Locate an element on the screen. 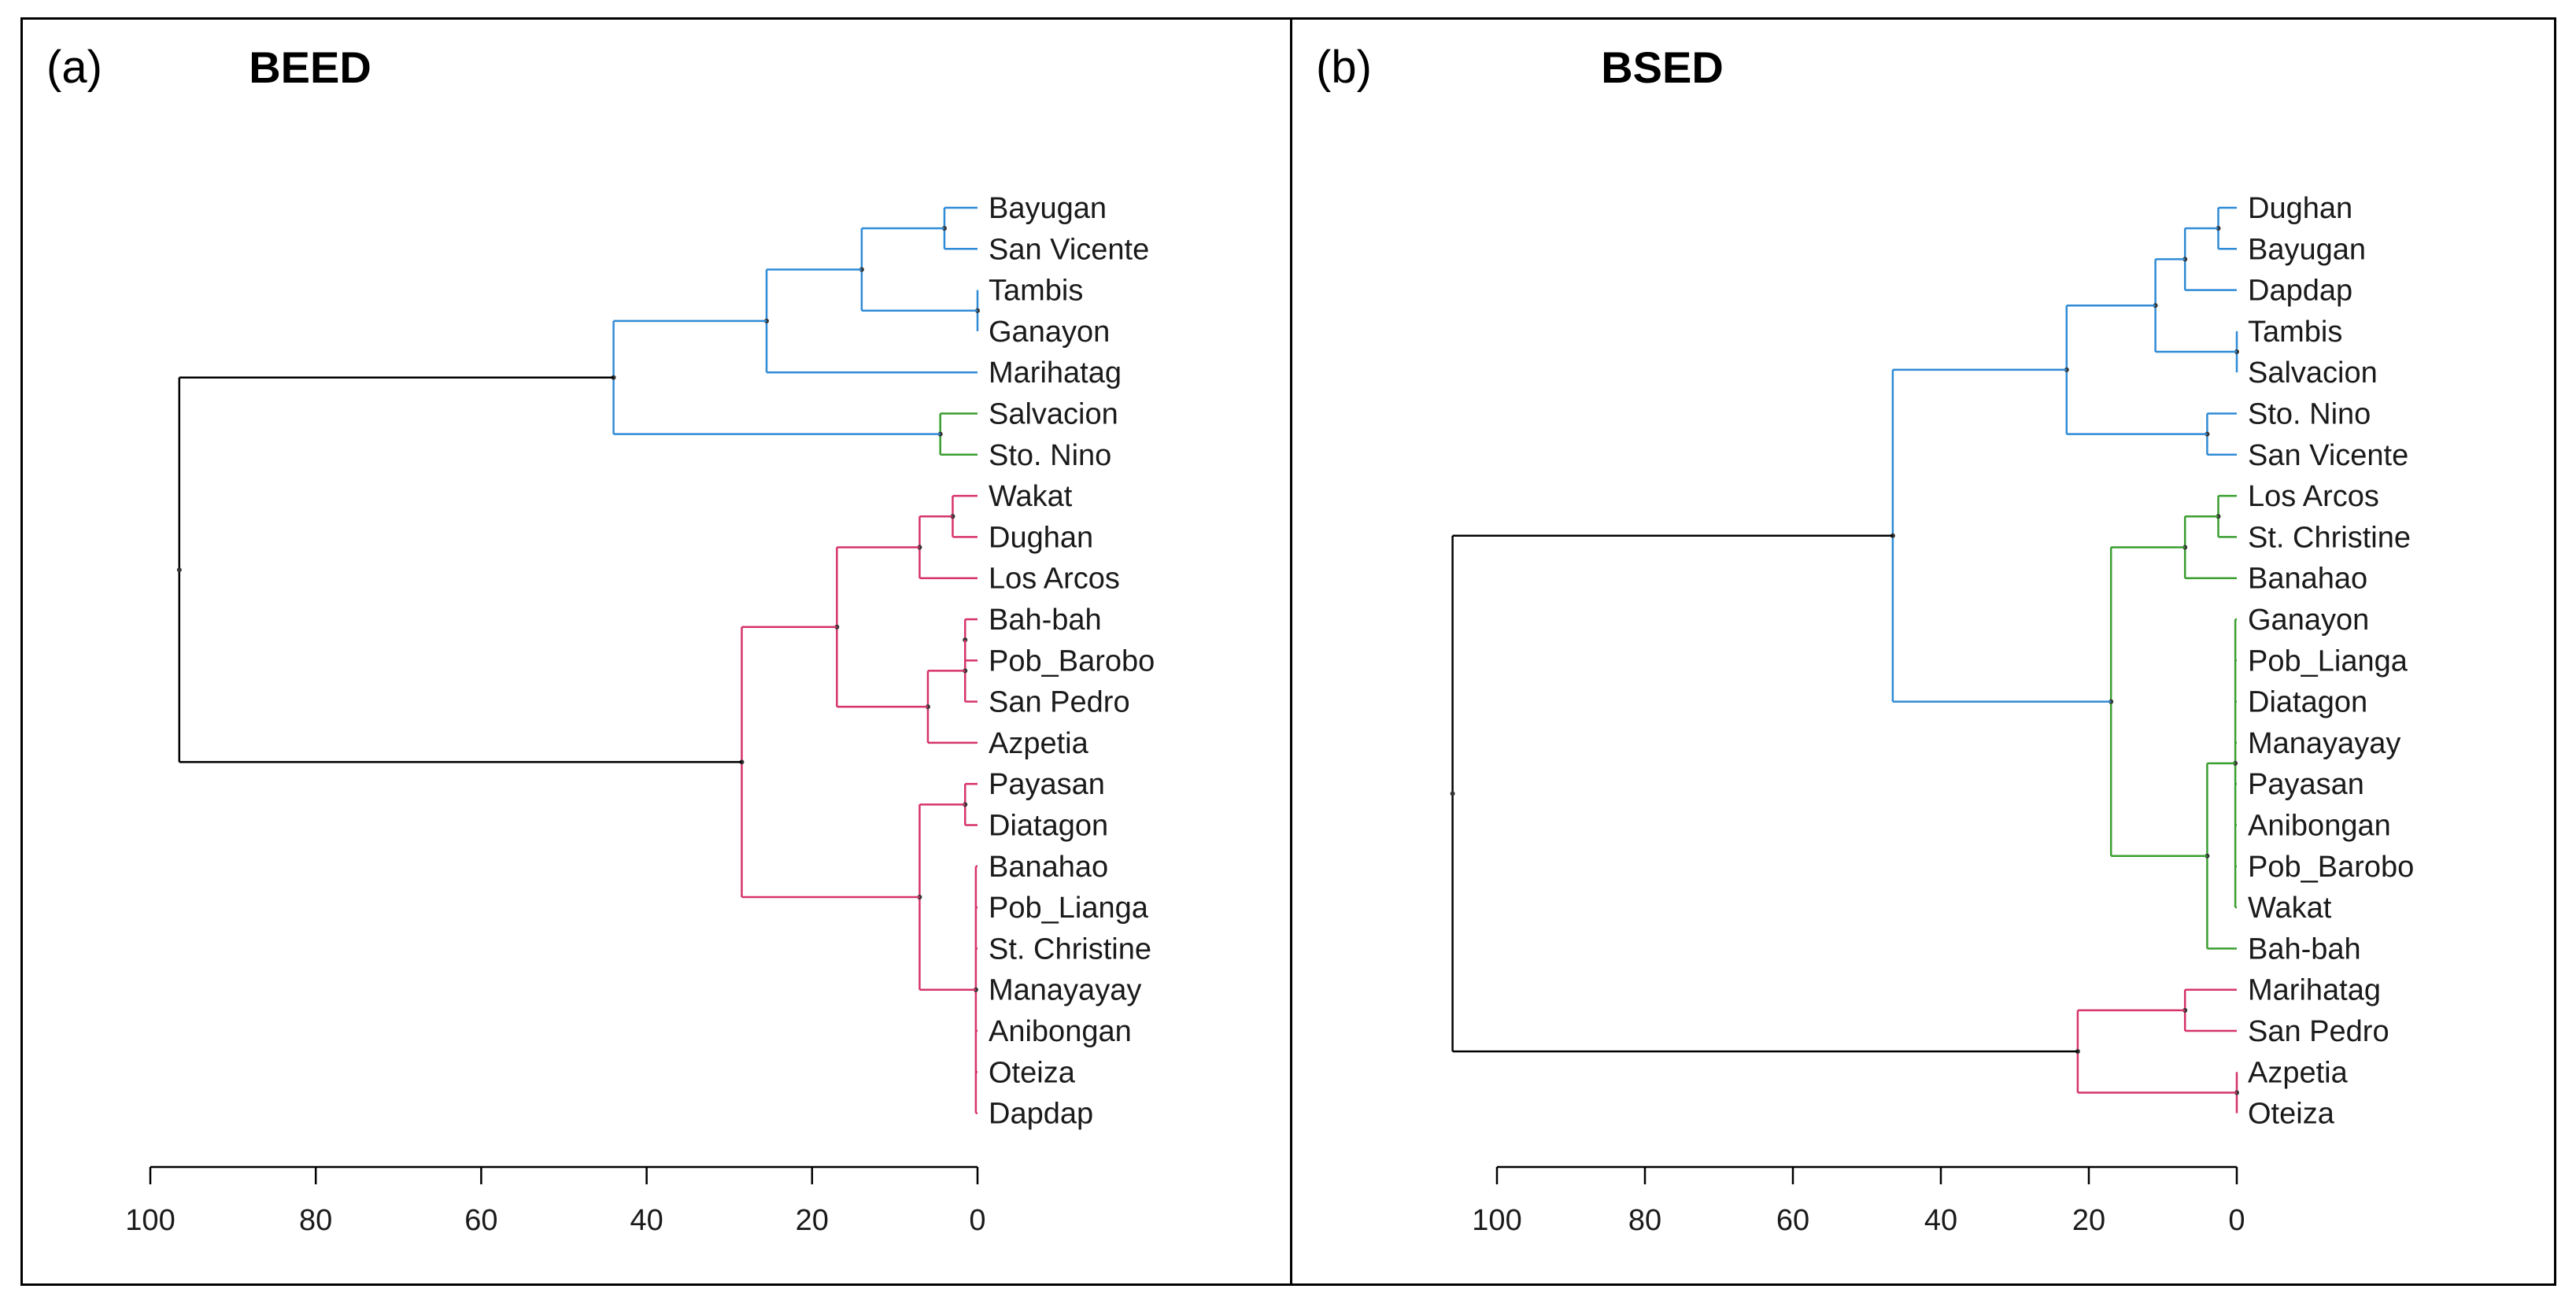  panel-a-label: (a) is located at coordinates (74, 67).